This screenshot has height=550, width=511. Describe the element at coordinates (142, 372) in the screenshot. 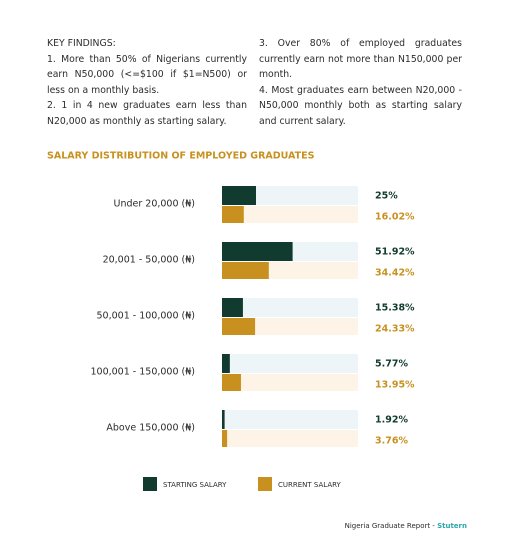

I see `category-label: 100,001 - 150,000 (₦)` at that location.